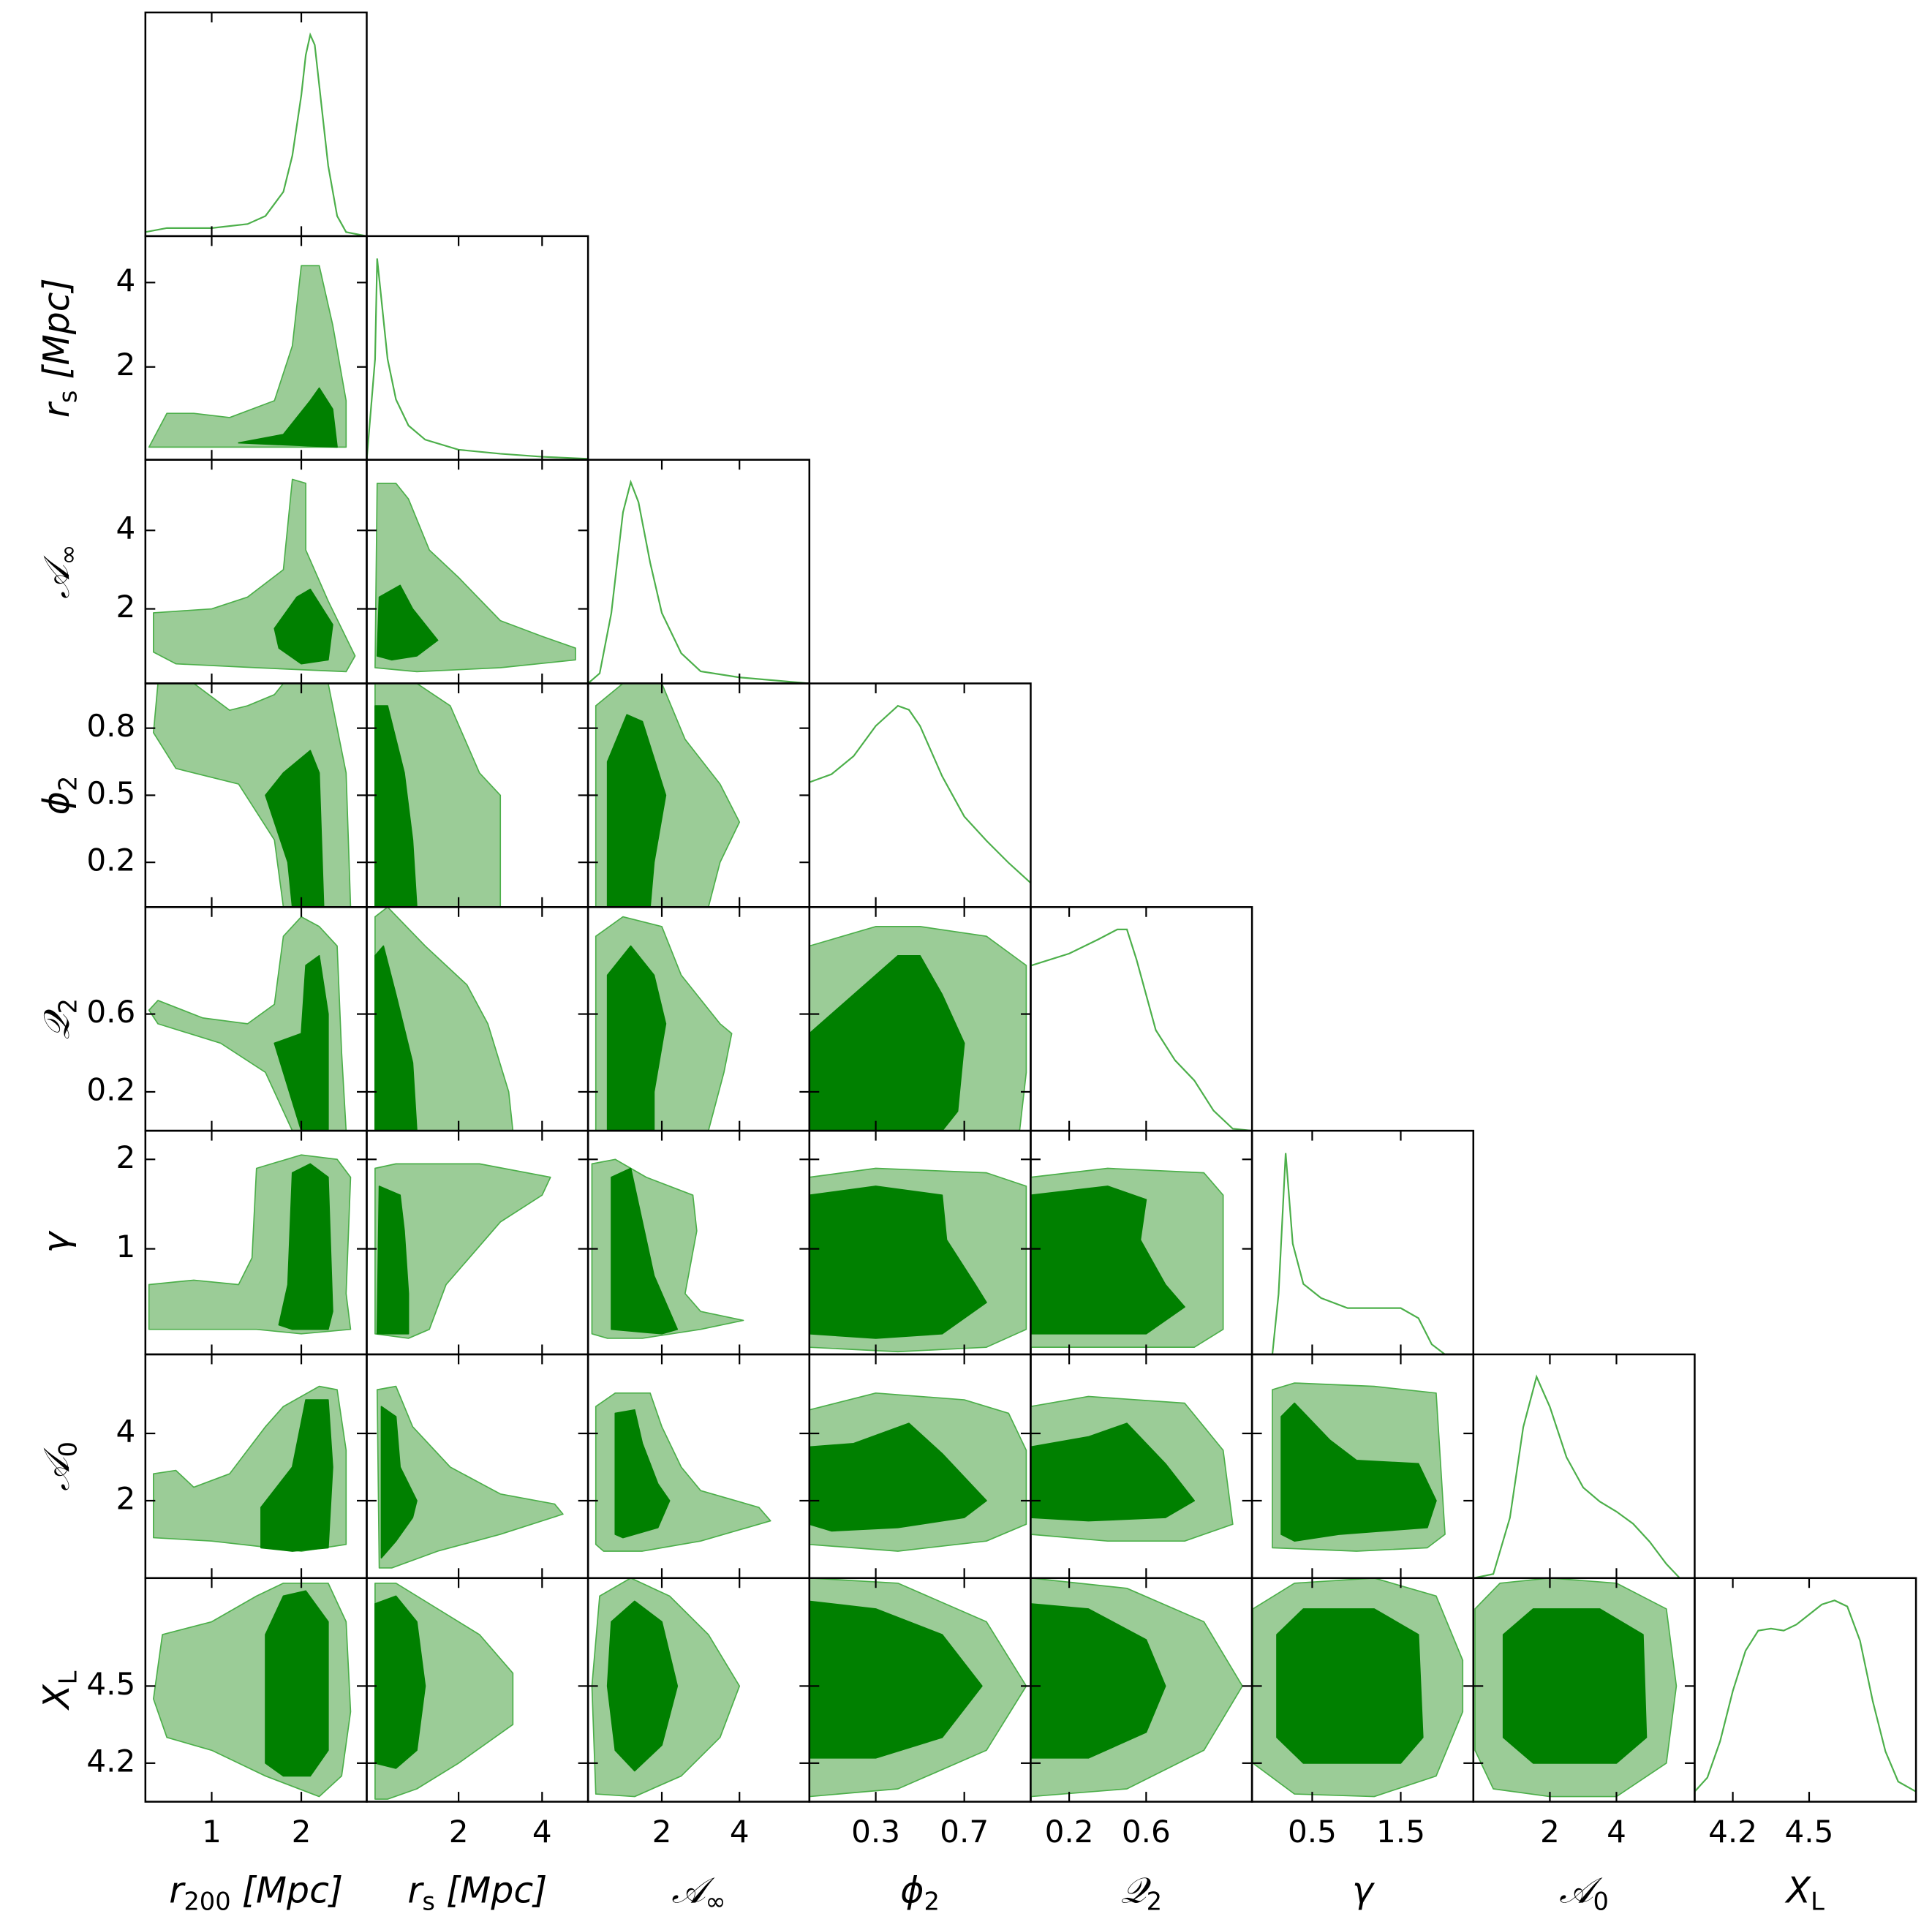  I want to click on axis-label: 𝒜0, so click(1584, 1892).